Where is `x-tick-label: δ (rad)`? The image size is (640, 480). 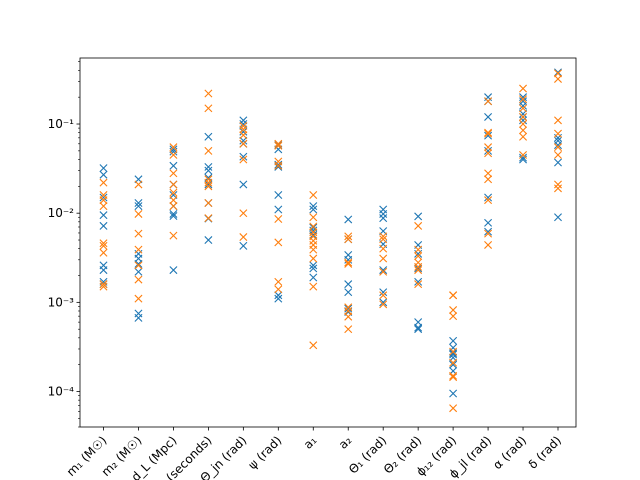 x-tick-label: δ (rad) is located at coordinates (545, 452).